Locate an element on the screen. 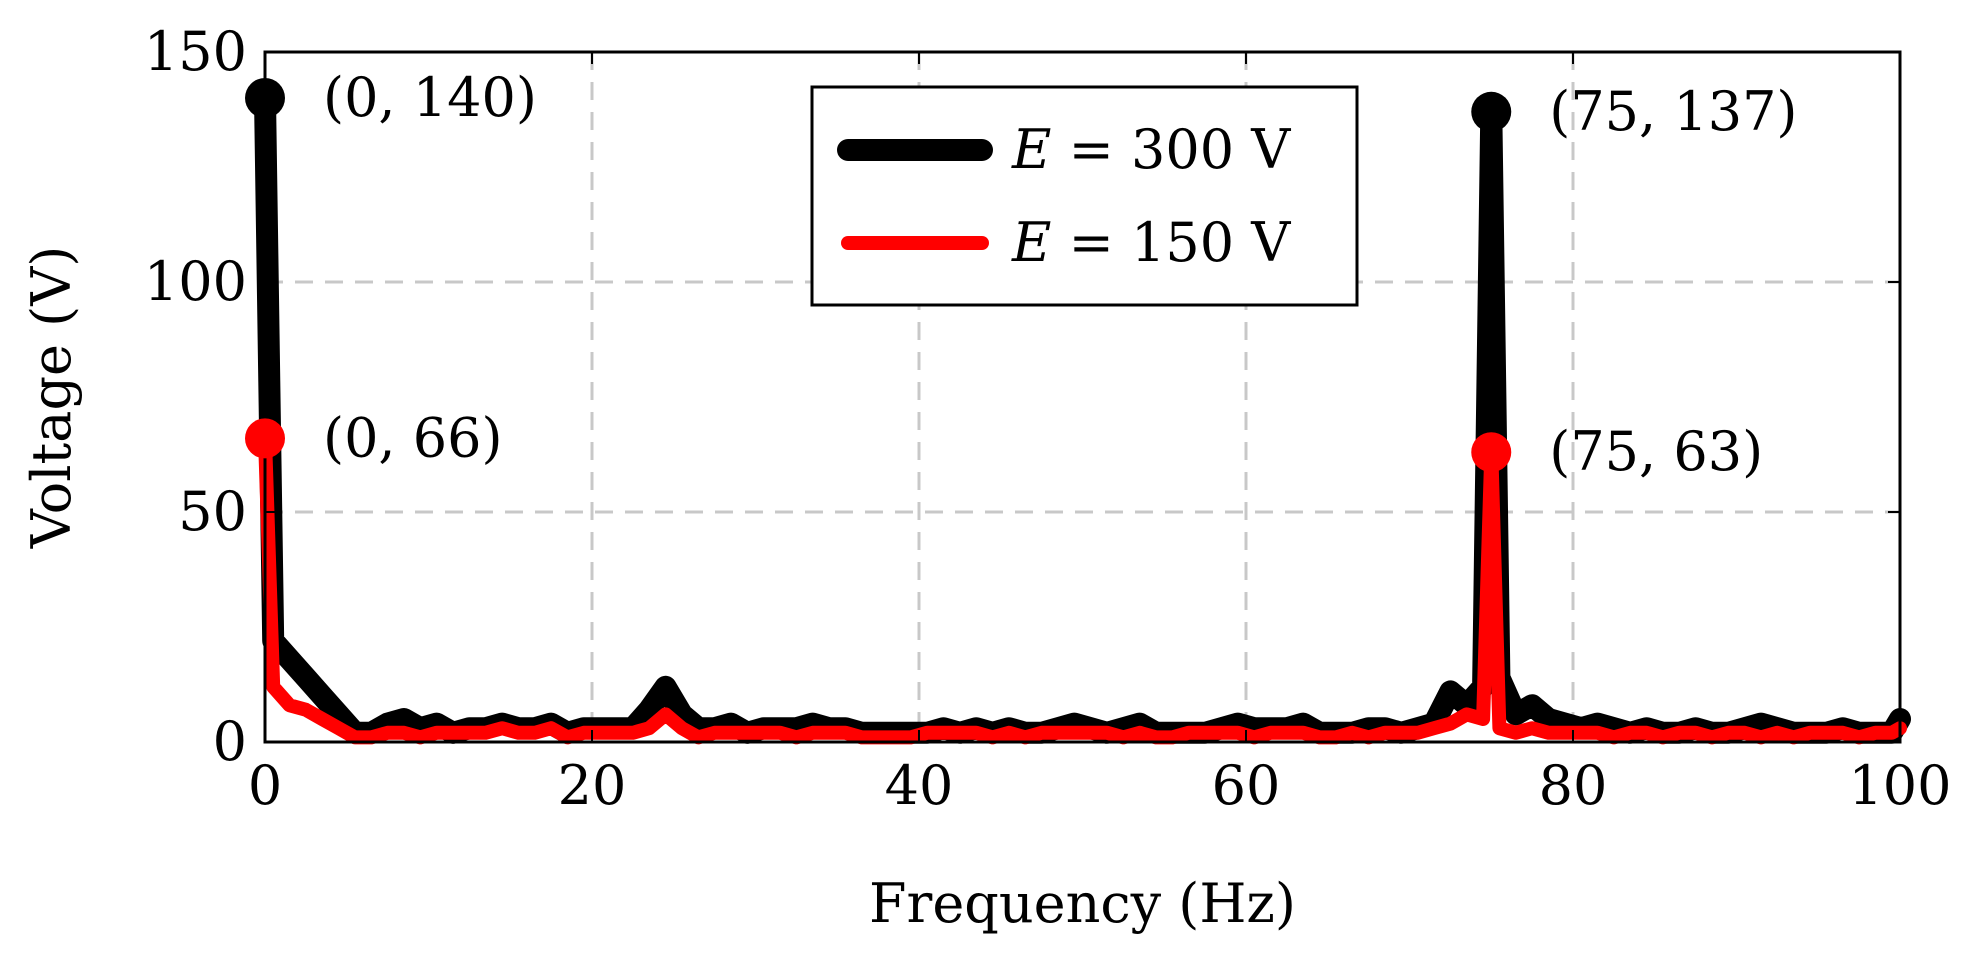 Image resolution: width=1970 pixels, height=958 pixels. legend: E = 300 V E = 150 V is located at coordinates (1084, 196).